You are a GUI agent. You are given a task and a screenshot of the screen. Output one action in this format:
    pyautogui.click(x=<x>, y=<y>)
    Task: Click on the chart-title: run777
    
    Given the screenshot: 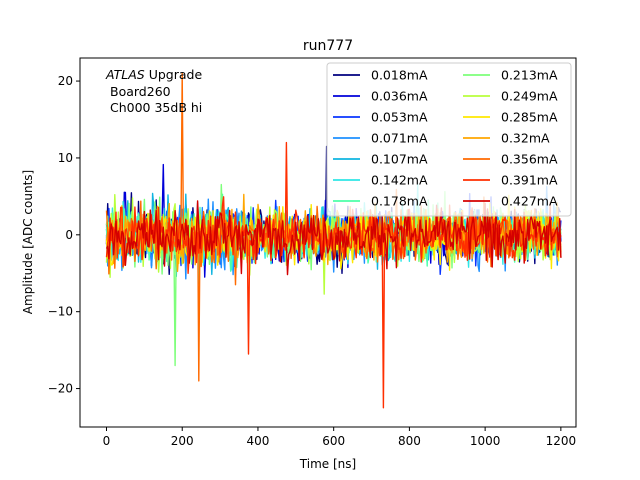 What is the action you would take?
    pyautogui.click(x=328, y=46)
    